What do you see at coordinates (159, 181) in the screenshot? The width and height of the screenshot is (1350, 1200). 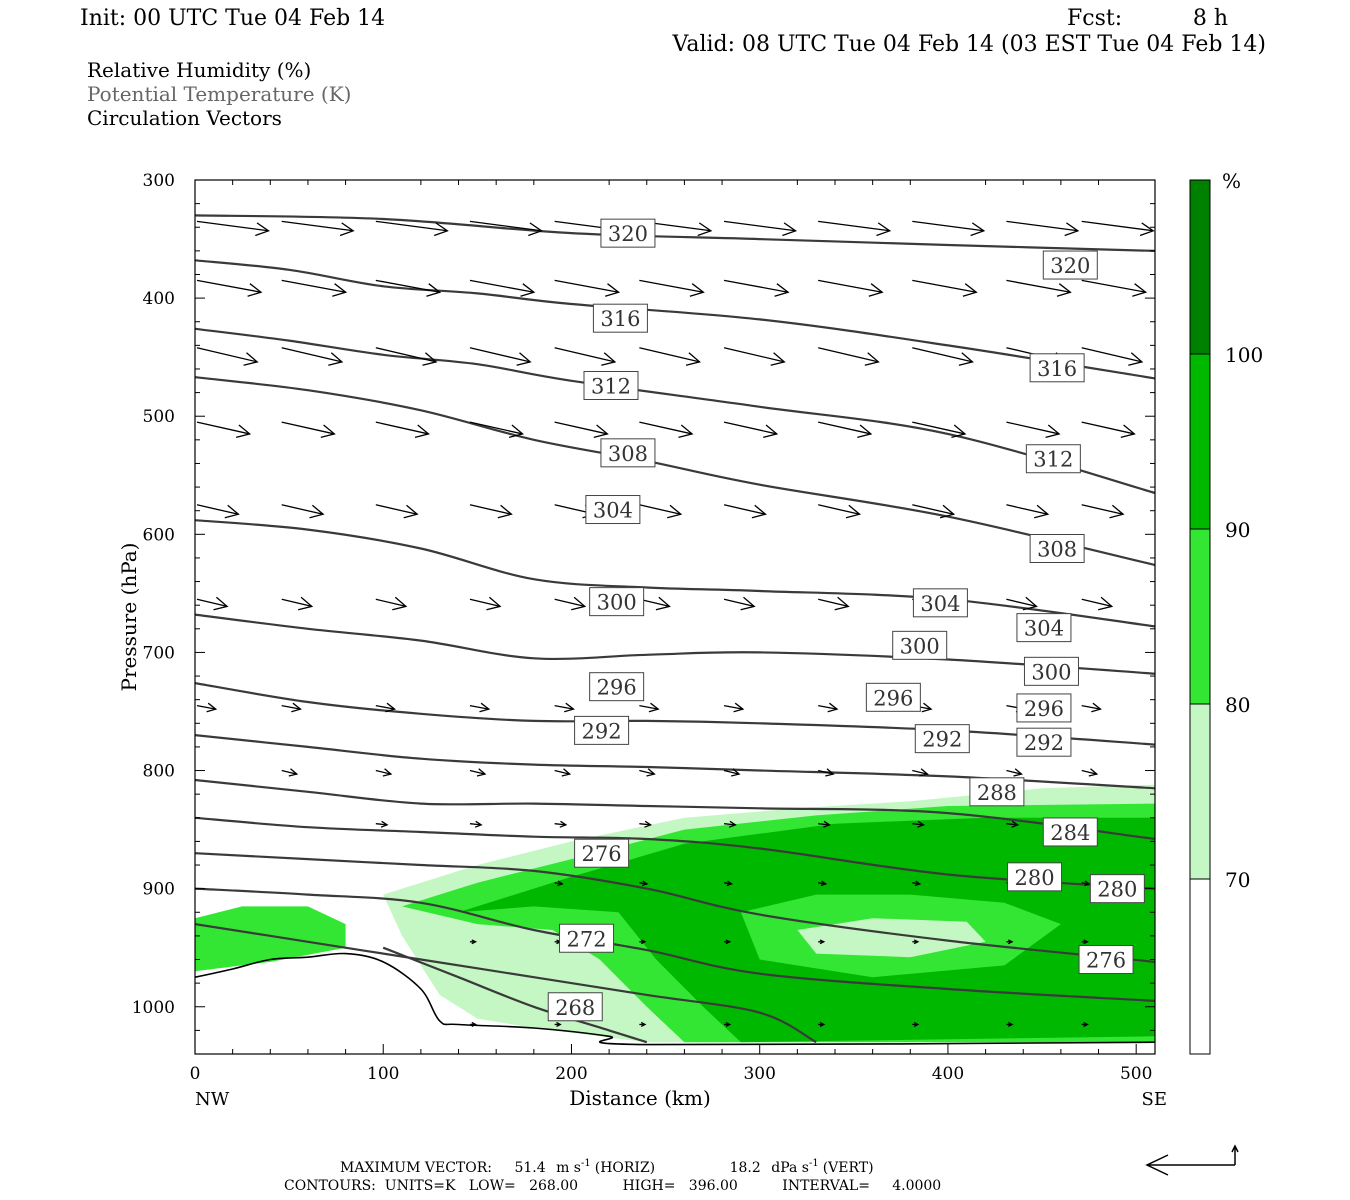 I see `y-tick-label-300: 300` at bounding box center [159, 181].